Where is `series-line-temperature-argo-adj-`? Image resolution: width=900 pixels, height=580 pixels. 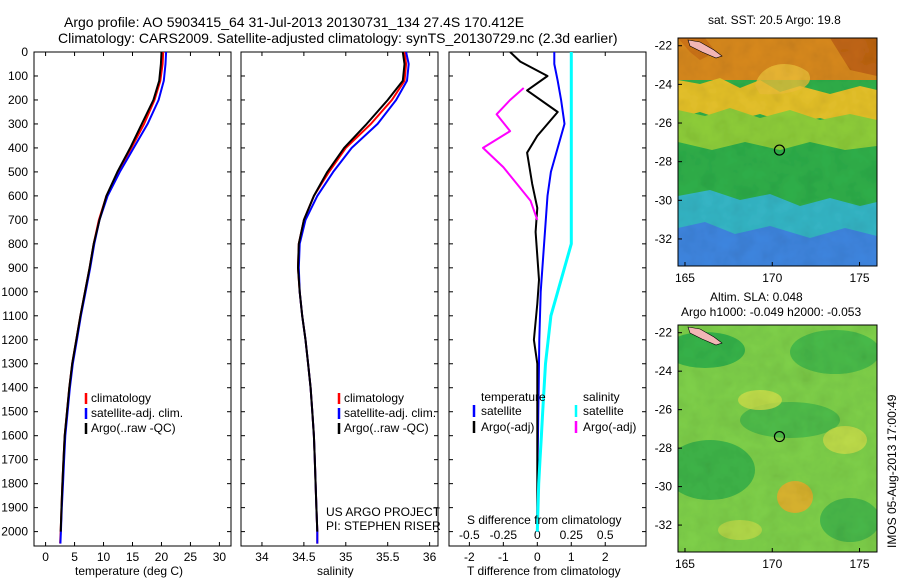
series-line-temperature-argo-adj- is located at coordinates (534, 292).